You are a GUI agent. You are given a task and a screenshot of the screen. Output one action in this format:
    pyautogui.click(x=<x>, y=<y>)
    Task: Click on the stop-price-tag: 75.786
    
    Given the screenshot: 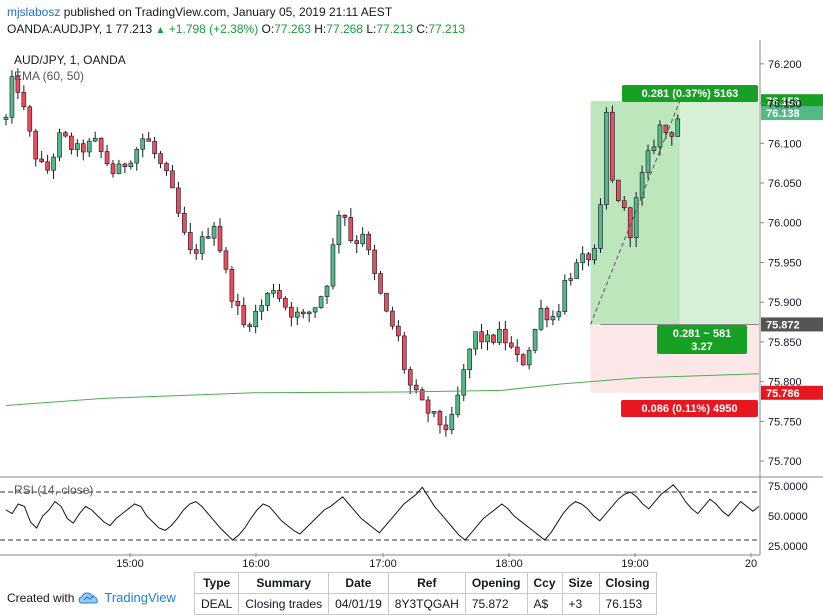 What is the action you would take?
    pyautogui.click(x=783, y=394)
    